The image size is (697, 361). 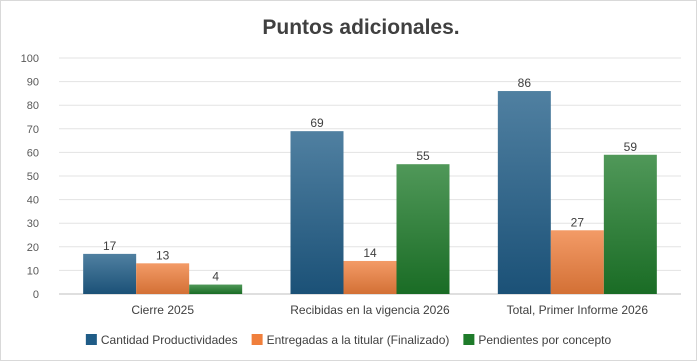 I want to click on y-tick-label: 10, so click(x=33, y=271).